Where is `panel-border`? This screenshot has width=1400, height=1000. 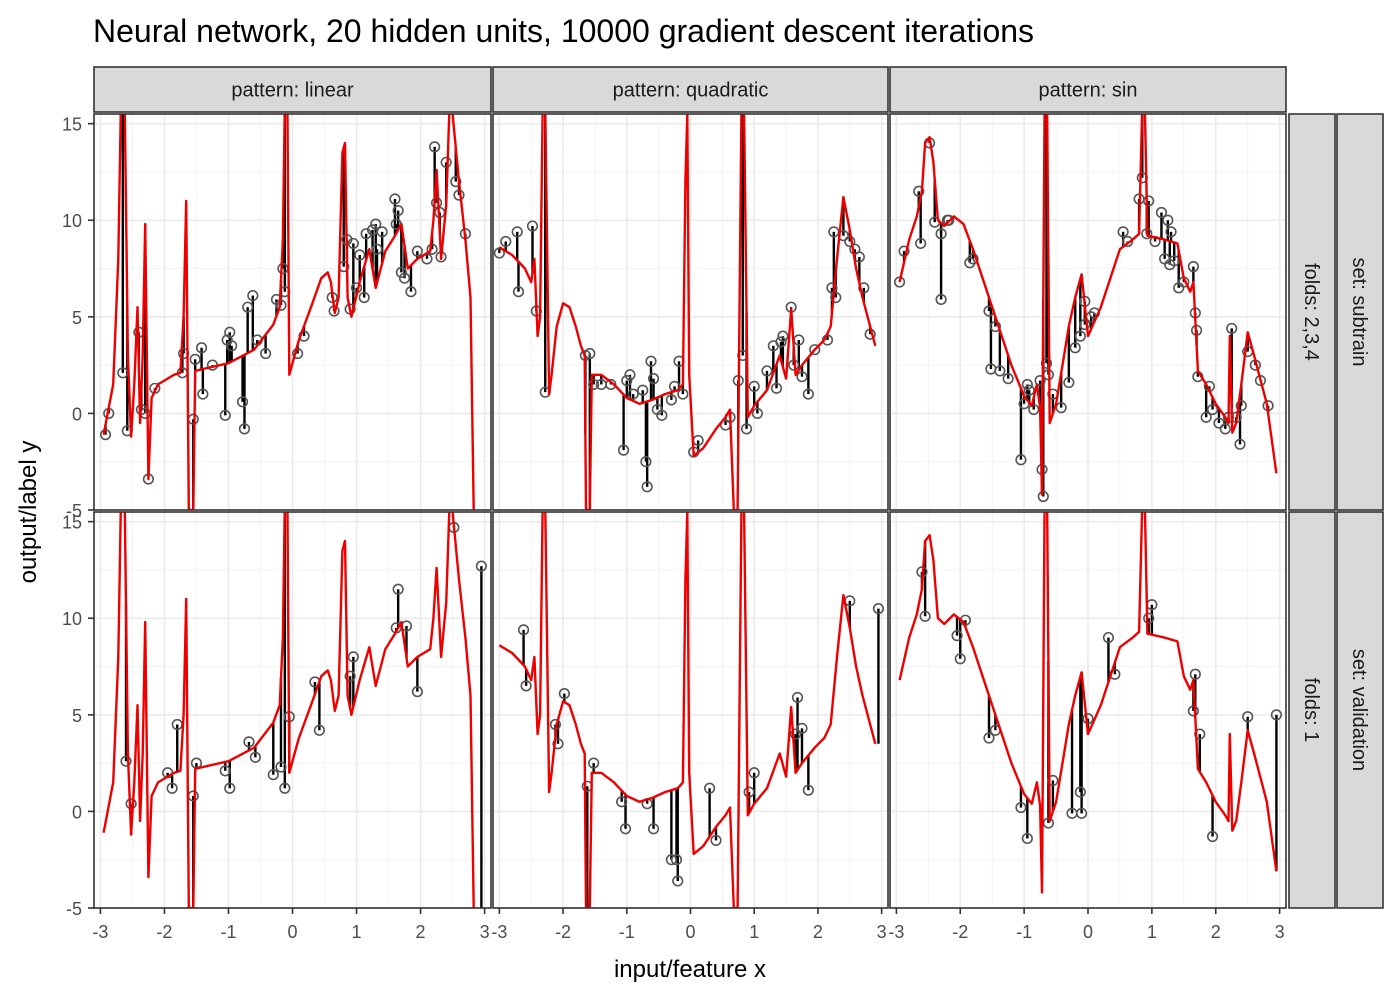
panel-border is located at coordinates (1088, 312).